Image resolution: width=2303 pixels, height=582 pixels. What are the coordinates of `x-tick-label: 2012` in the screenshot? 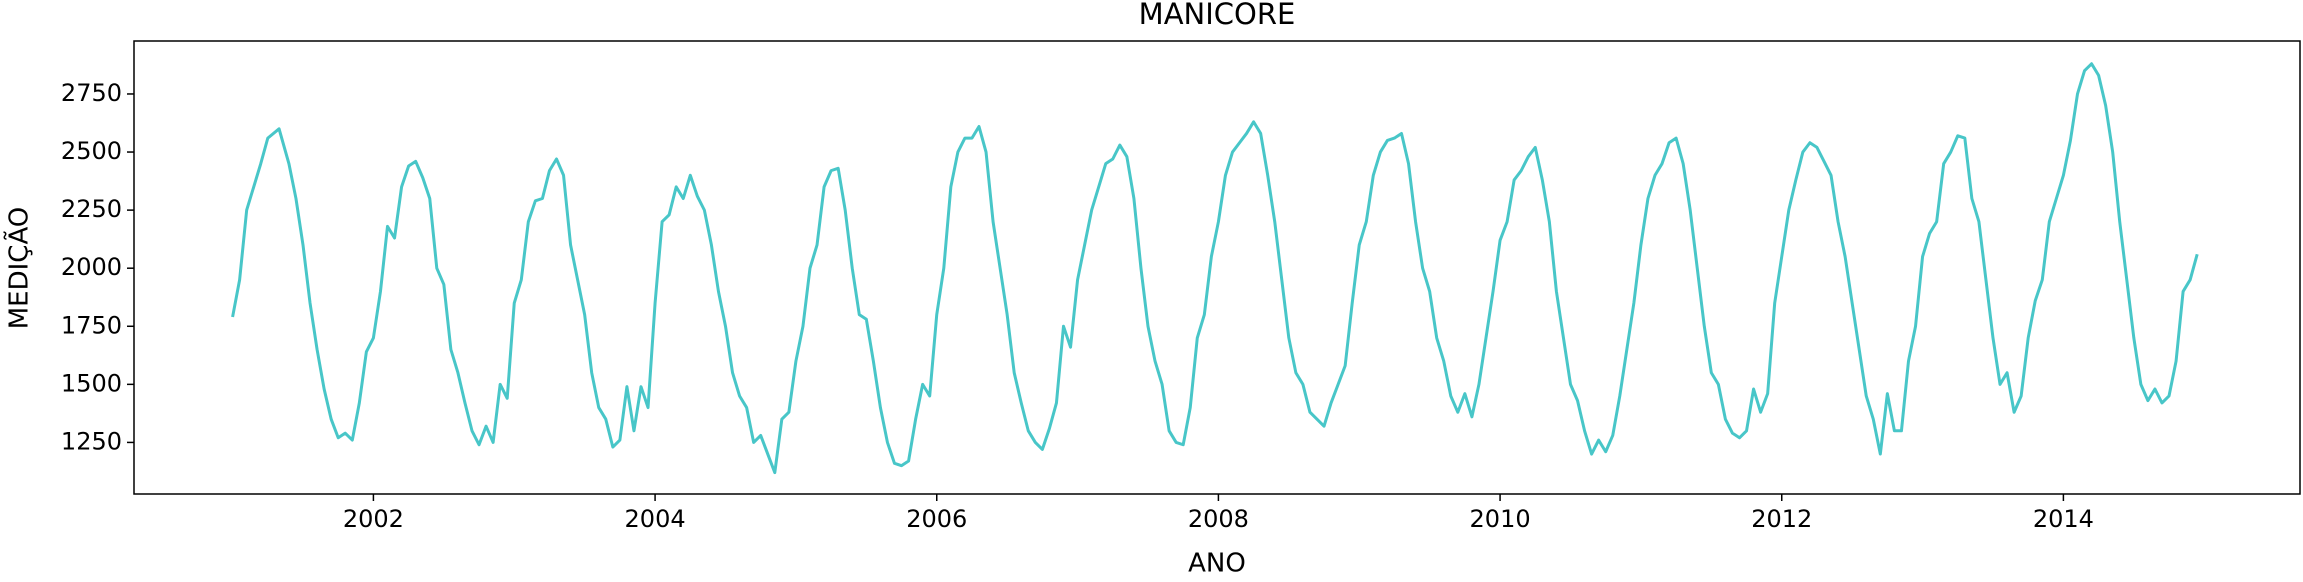 It's located at (1781, 519).